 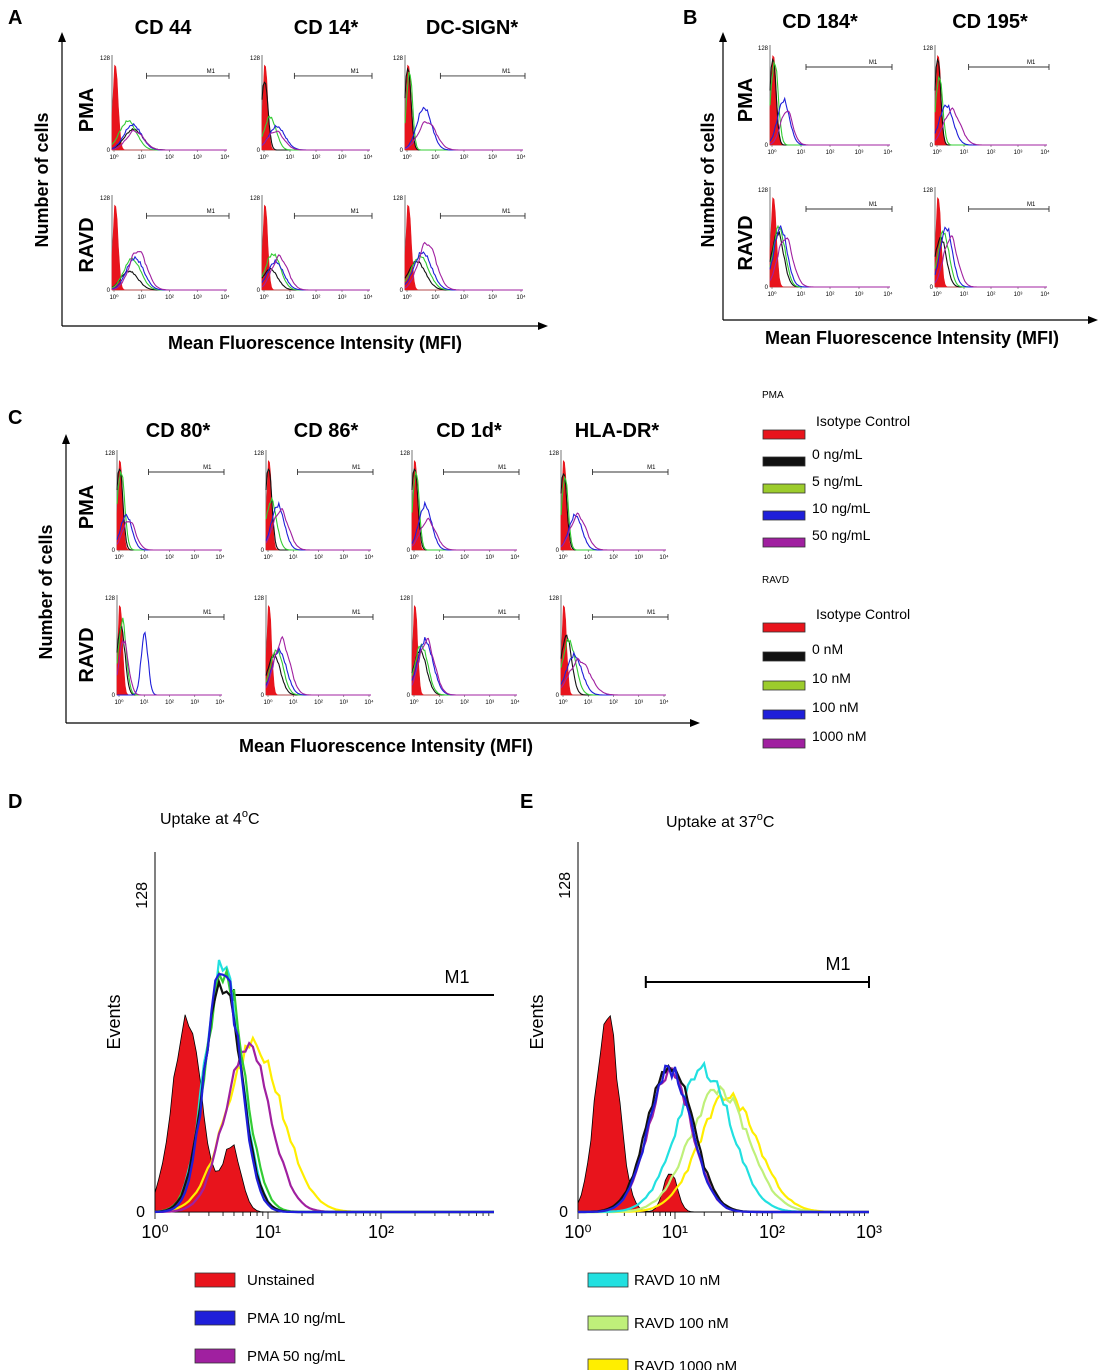 What do you see at coordinates (142, 895) in the screenshot?
I see `panel-d-ymax-label: 128` at bounding box center [142, 895].